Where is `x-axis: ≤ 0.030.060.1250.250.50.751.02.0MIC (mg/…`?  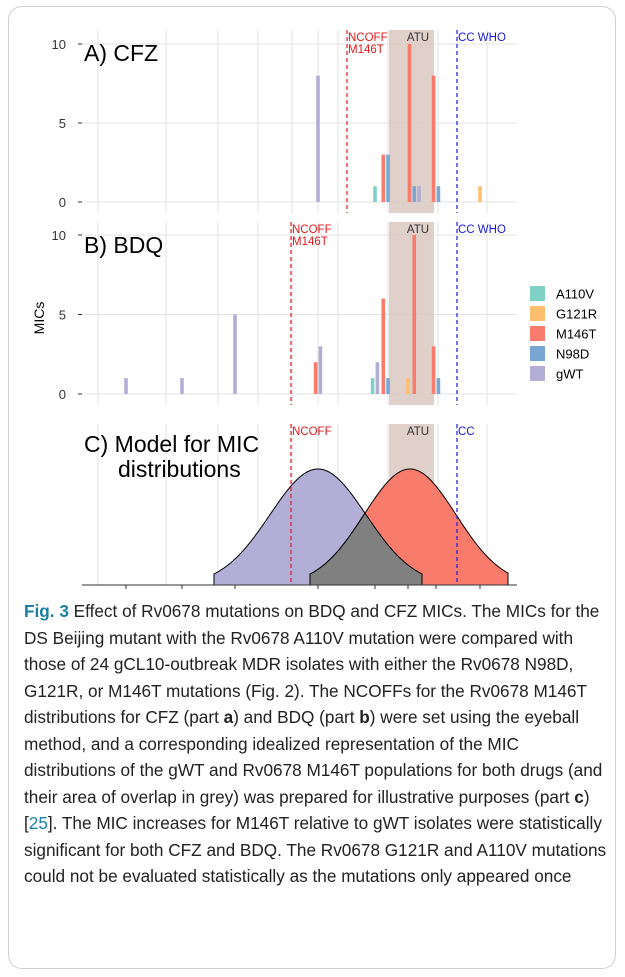 x-axis: ≤ 0.030.060.1250.250.50.751.02.0MIC (mg/… is located at coordinates (299, 592).